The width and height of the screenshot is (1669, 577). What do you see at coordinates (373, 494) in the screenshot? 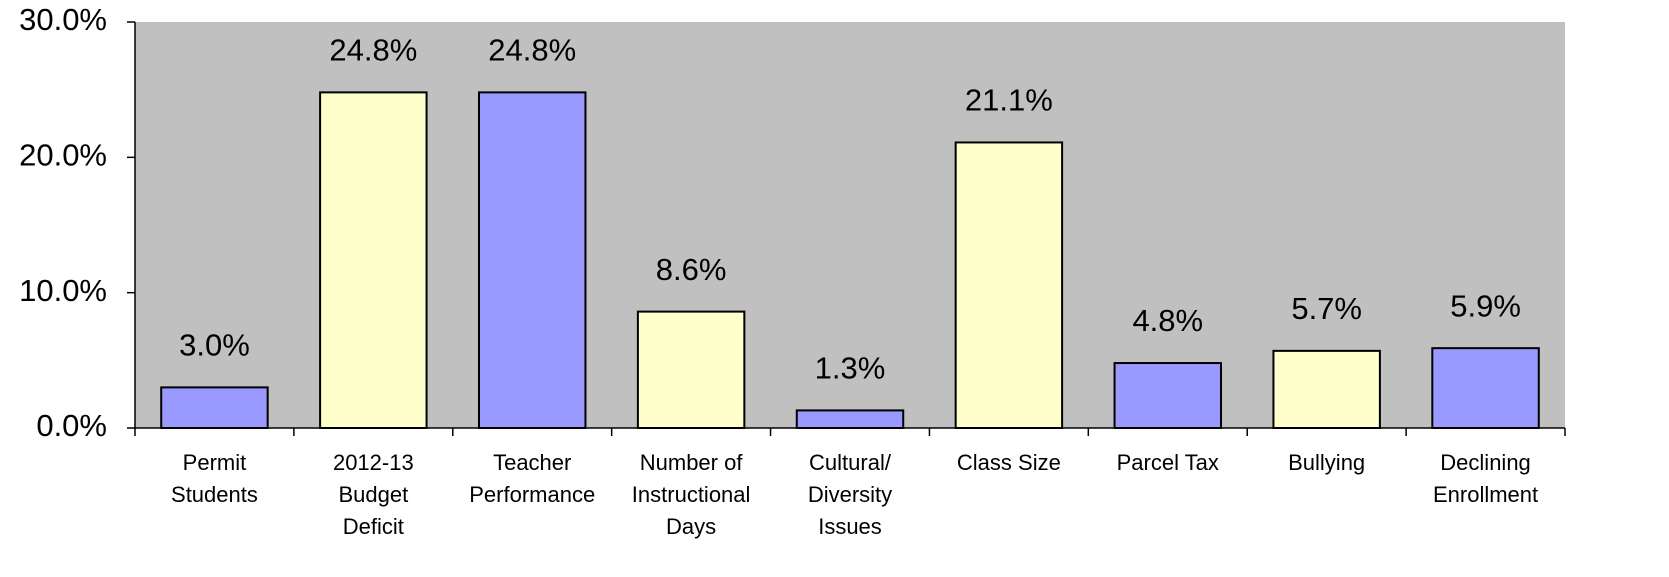
I see `x-tick-label: 2012-13 Budget Deficit` at bounding box center [373, 494].